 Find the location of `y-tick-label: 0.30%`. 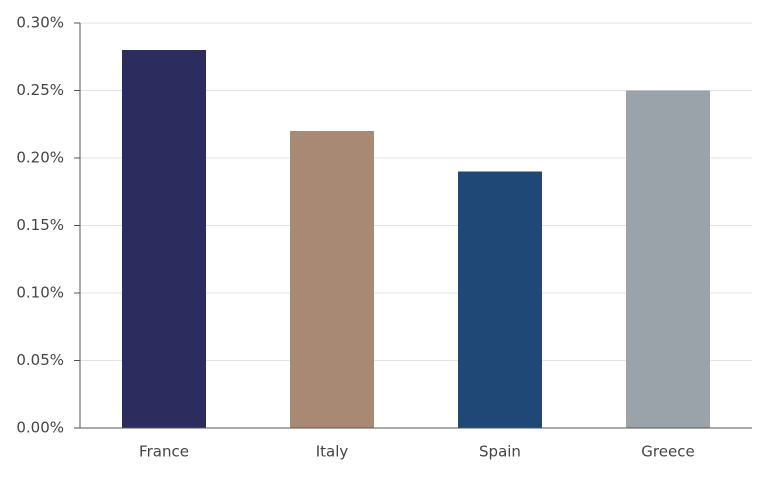

y-tick-label: 0.30% is located at coordinates (40, 23).